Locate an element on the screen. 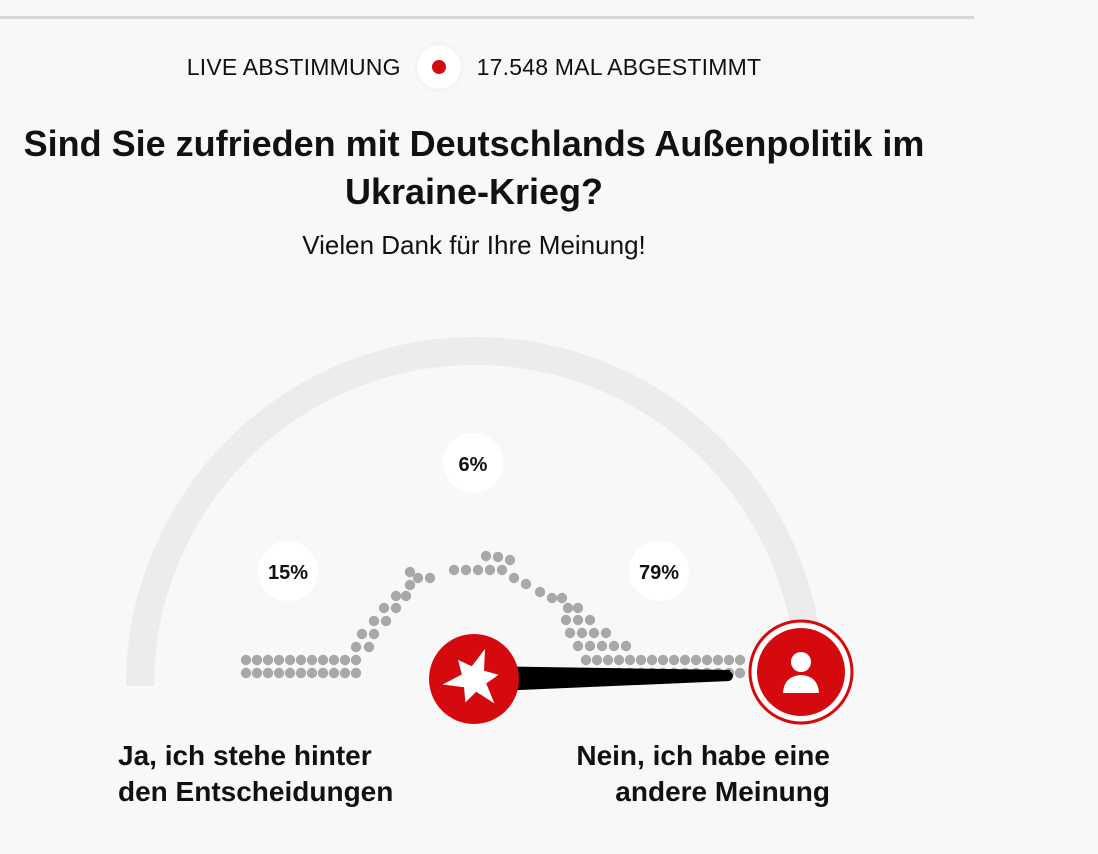 This screenshot has width=1098, height=854. option-nein-line1: Nein, ich habe eine is located at coordinates (703, 755).